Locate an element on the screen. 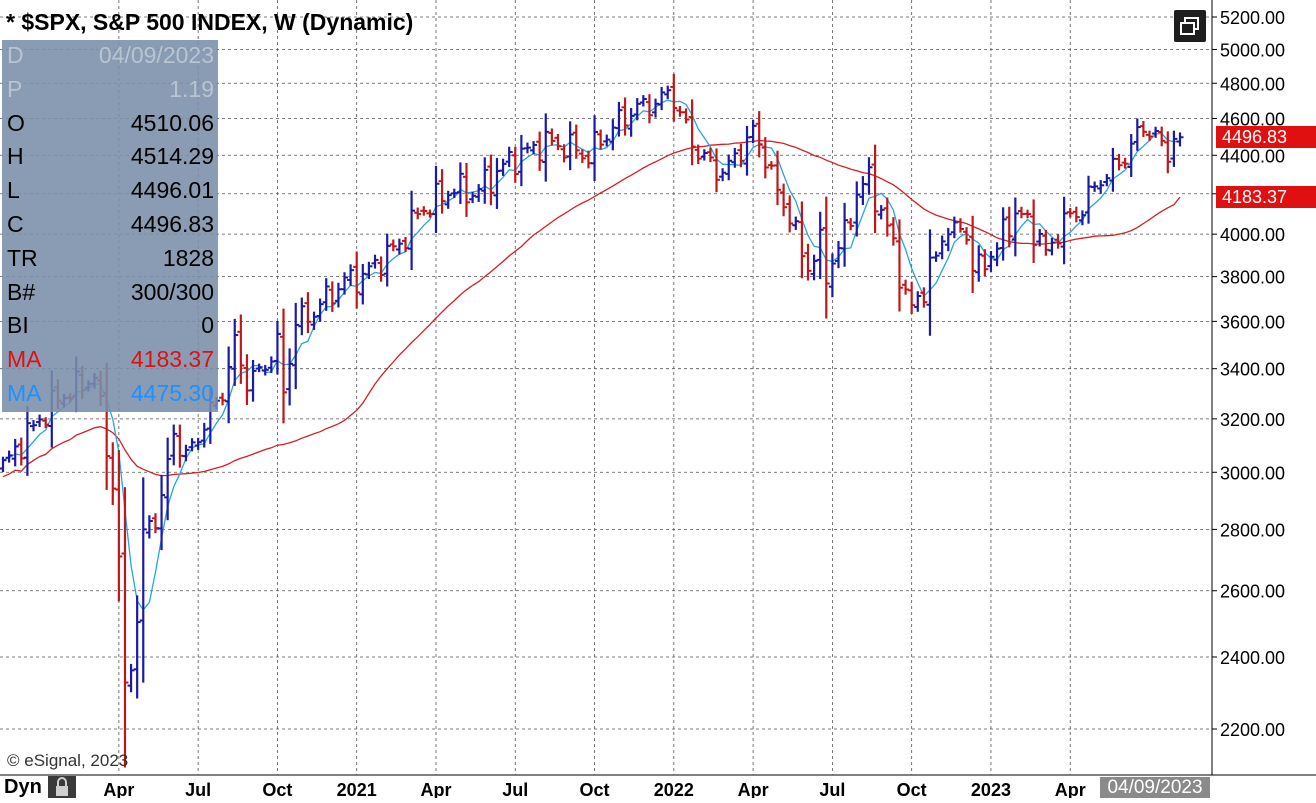 This screenshot has width=1316, height=803. y-tick-label: 2200.00 is located at coordinates (1252, 730).